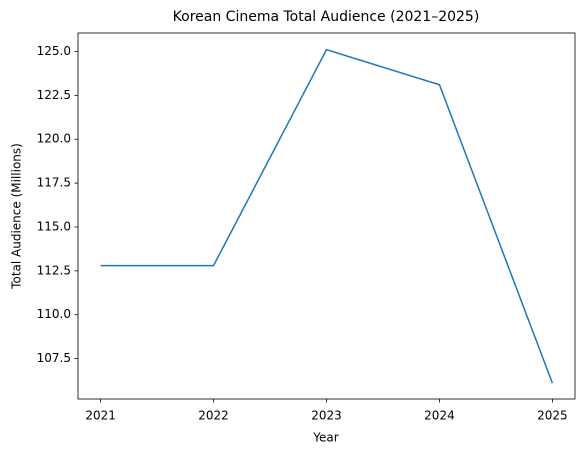  I want to click on x-tick-label: 2023, so click(326, 416).